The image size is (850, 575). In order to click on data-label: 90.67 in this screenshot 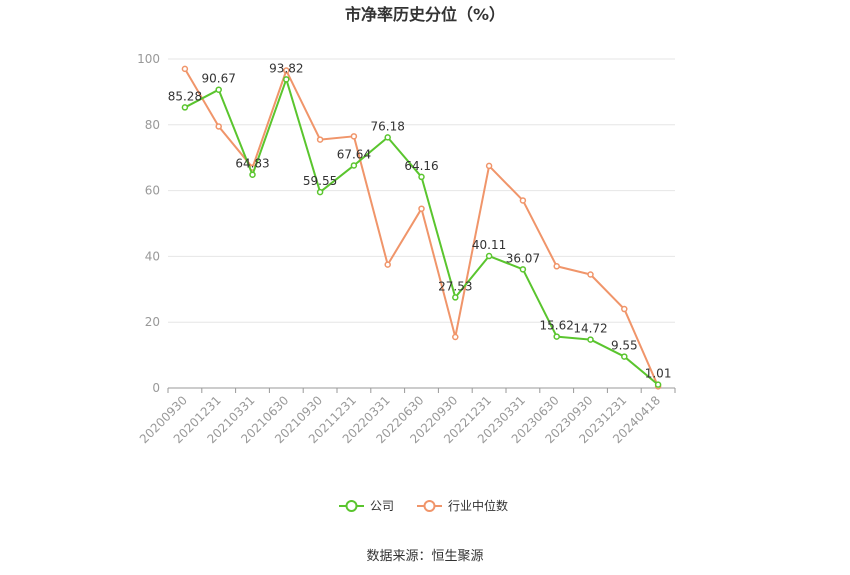, I will do `click(219, 79)`.